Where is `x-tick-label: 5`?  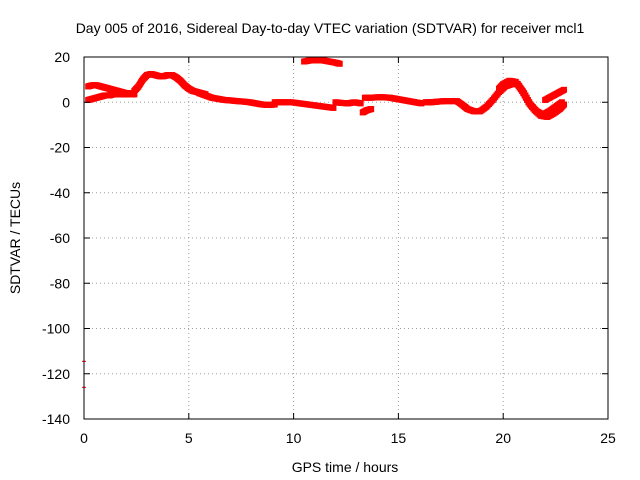
x-tick-label: 5 is located at coordinates (189, 438).